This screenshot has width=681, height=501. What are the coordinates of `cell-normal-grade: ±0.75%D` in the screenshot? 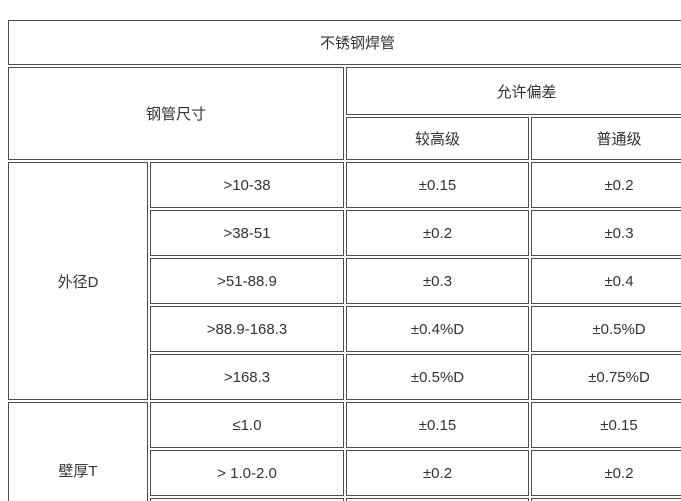 It's located at (606, 377).